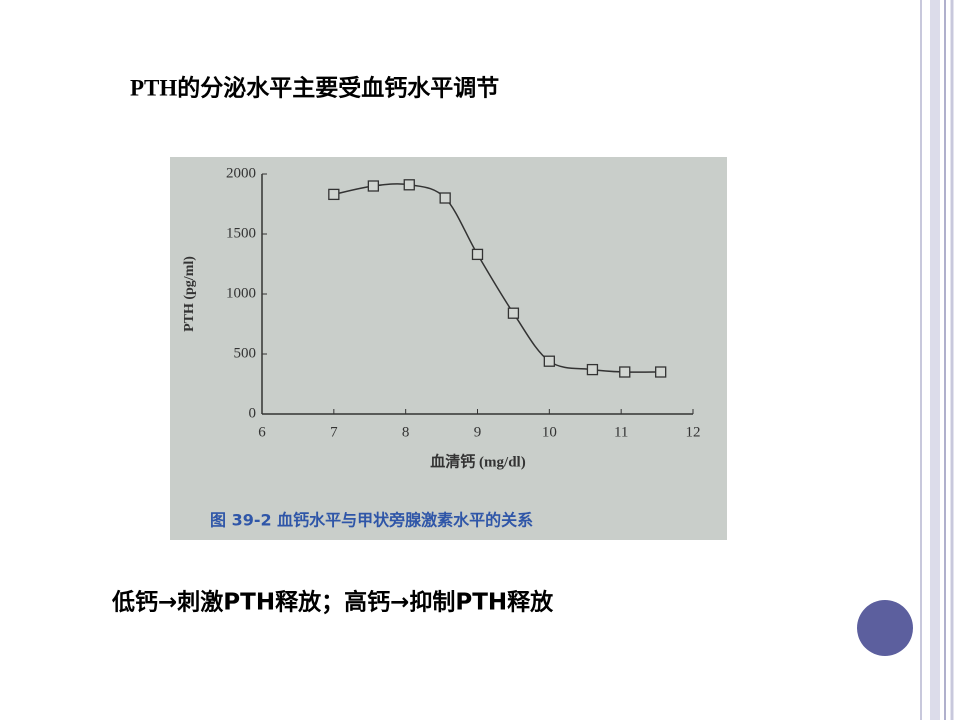 This screenshot has width=960, height=720. Describe the element at coordinates (334, 432) in the screenshot. I see `x-tick-label: 7` at that location.